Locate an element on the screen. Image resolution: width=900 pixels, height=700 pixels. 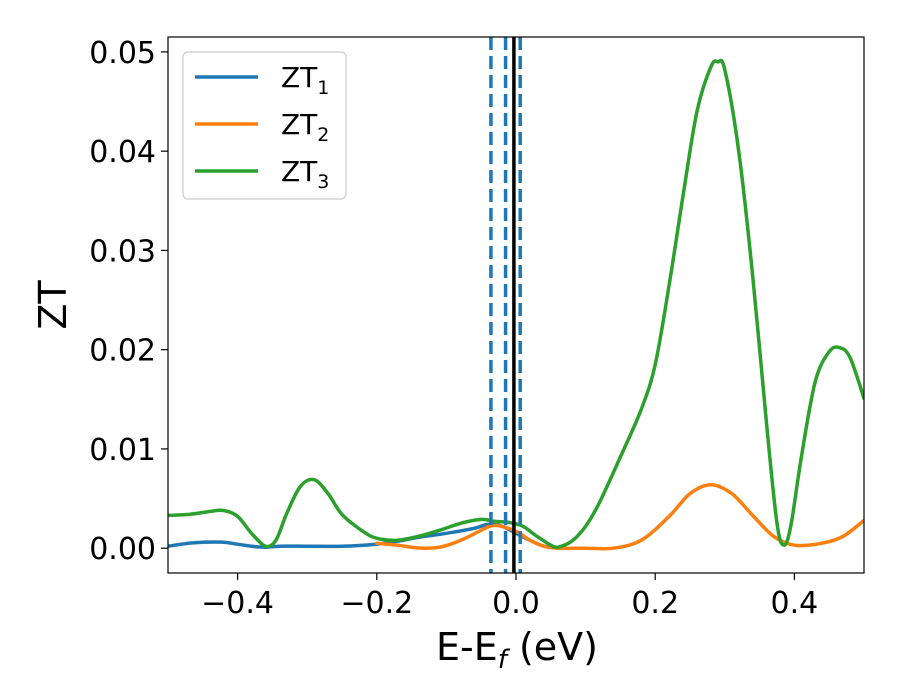
y-tick-label: 0.00 is located at coordinates (122, 549).